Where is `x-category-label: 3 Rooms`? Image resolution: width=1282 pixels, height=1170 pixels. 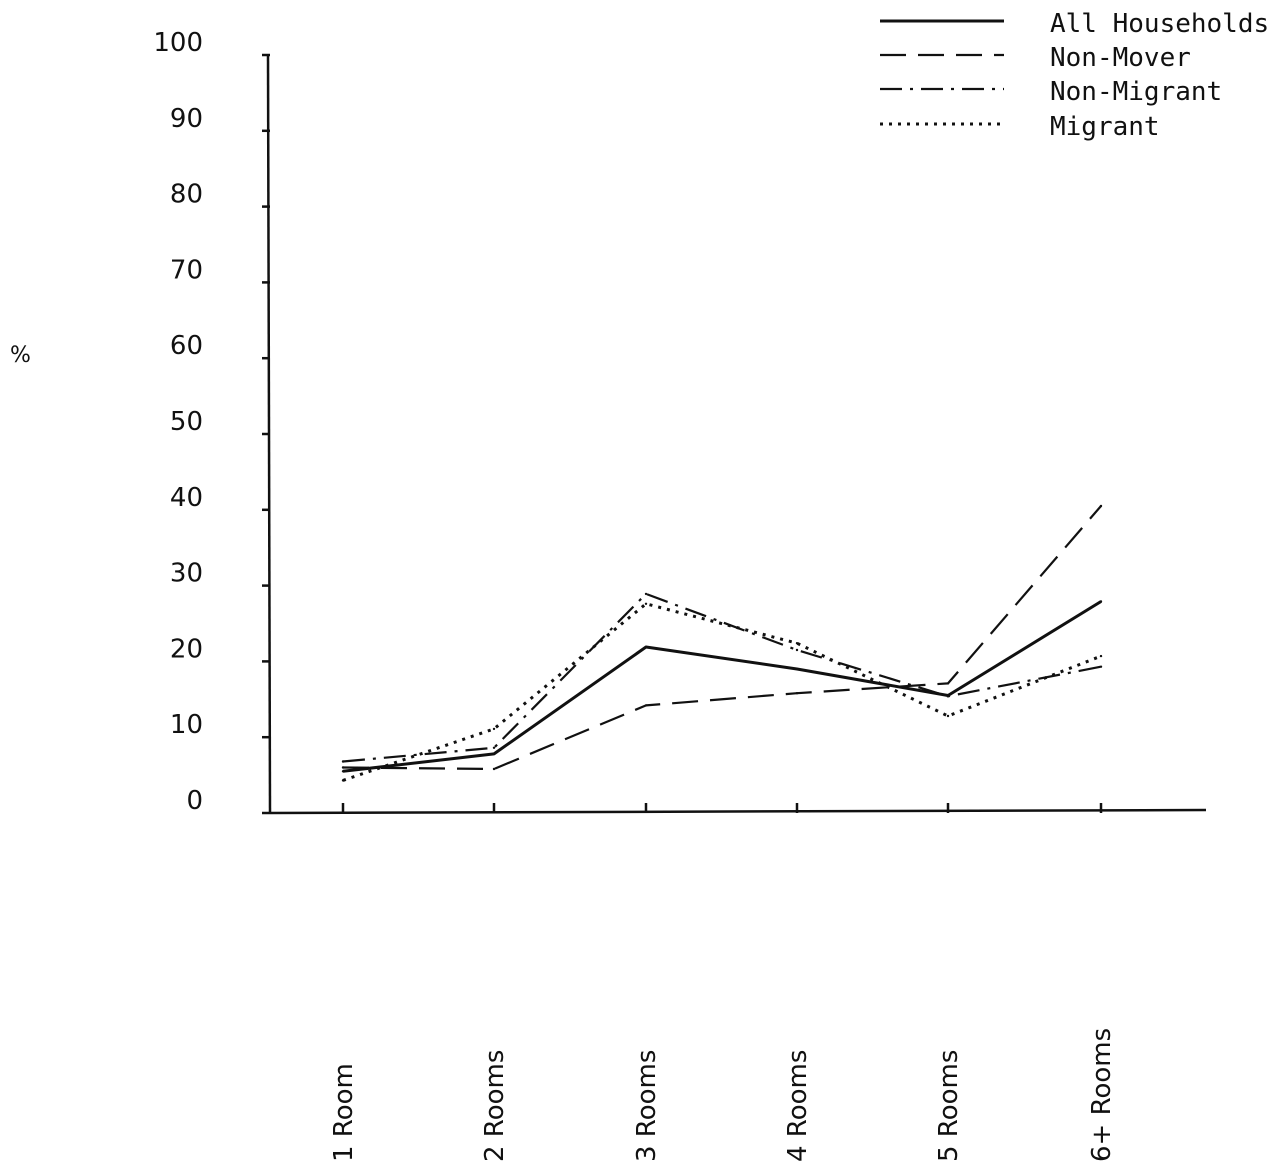 x-category-label: 3 Rooms is located at coordinates (647, 1106).